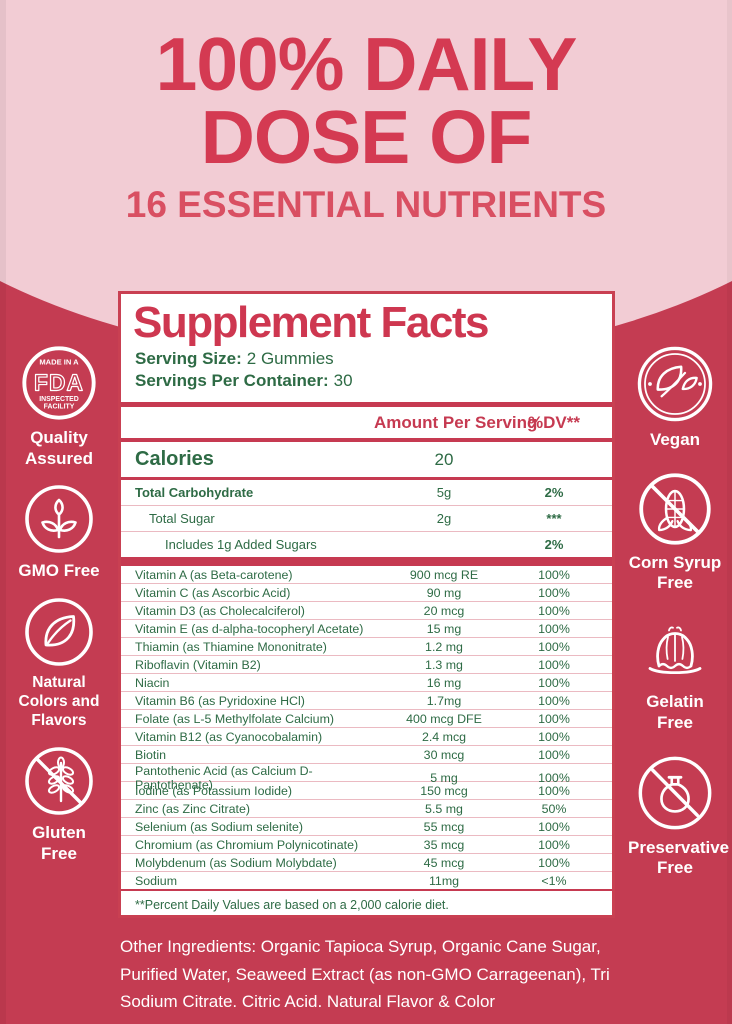 The height and width of the screenshot is (1024, 732). What do you see at coordinates (3, 512) in the screenshot?
I see `left-edge-shade` at bounding box center [3, 512].